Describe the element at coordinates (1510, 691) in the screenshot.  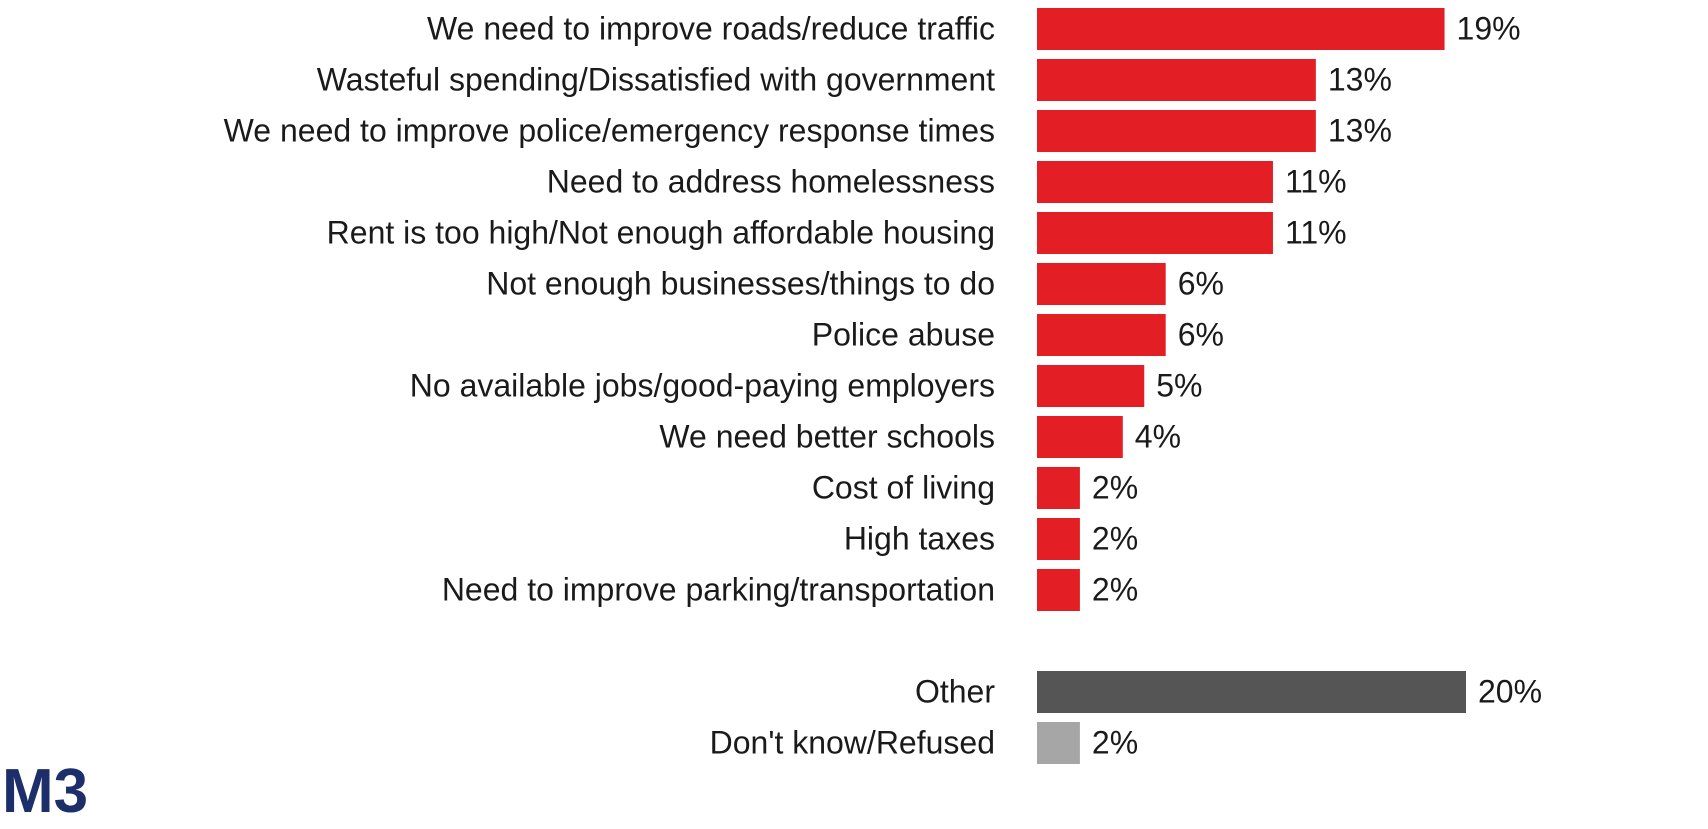
I see `value-label: 20%` at that location.